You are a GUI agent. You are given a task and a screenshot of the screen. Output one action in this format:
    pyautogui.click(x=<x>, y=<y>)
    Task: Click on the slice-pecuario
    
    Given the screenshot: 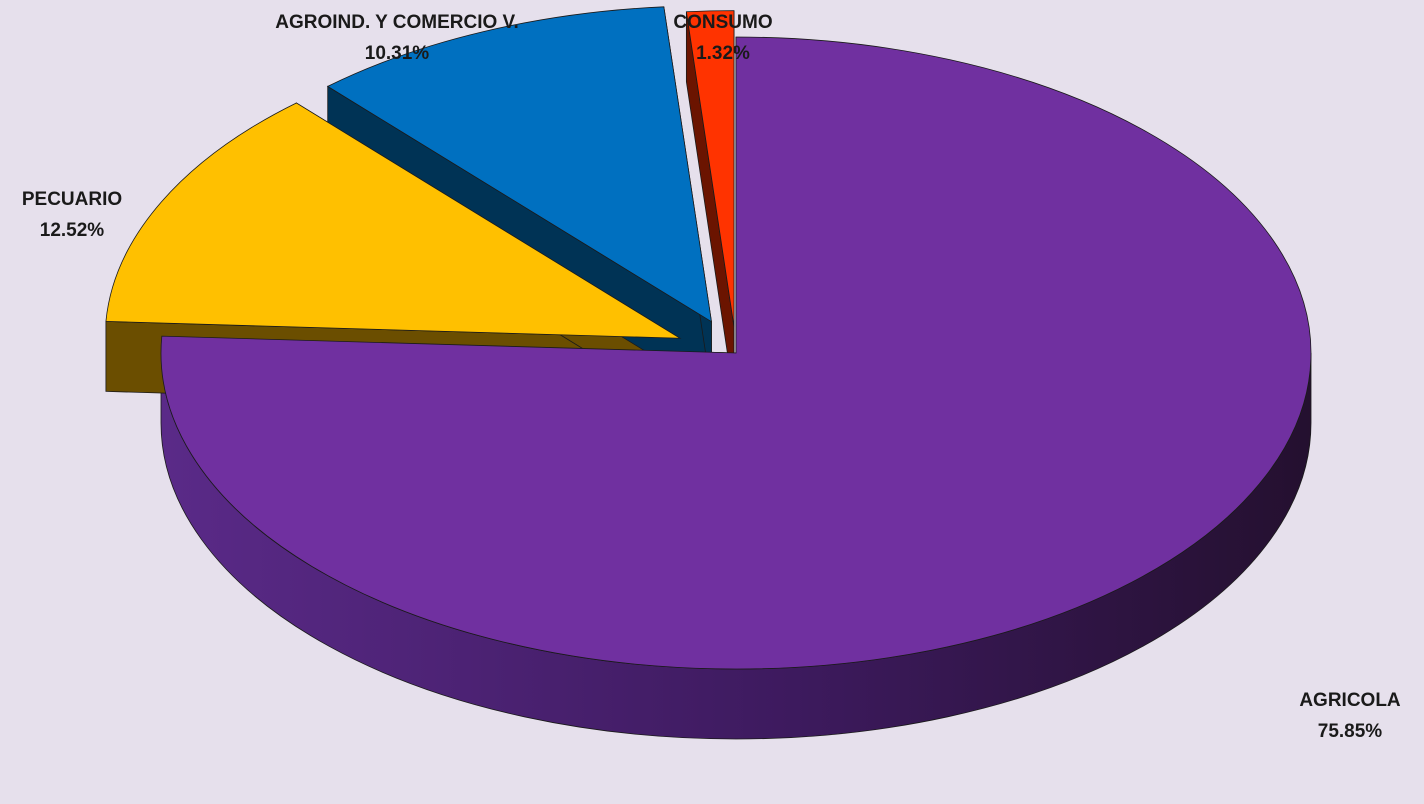 What is the action you would take?
    pyautogui.click(x=393, y=220)
    